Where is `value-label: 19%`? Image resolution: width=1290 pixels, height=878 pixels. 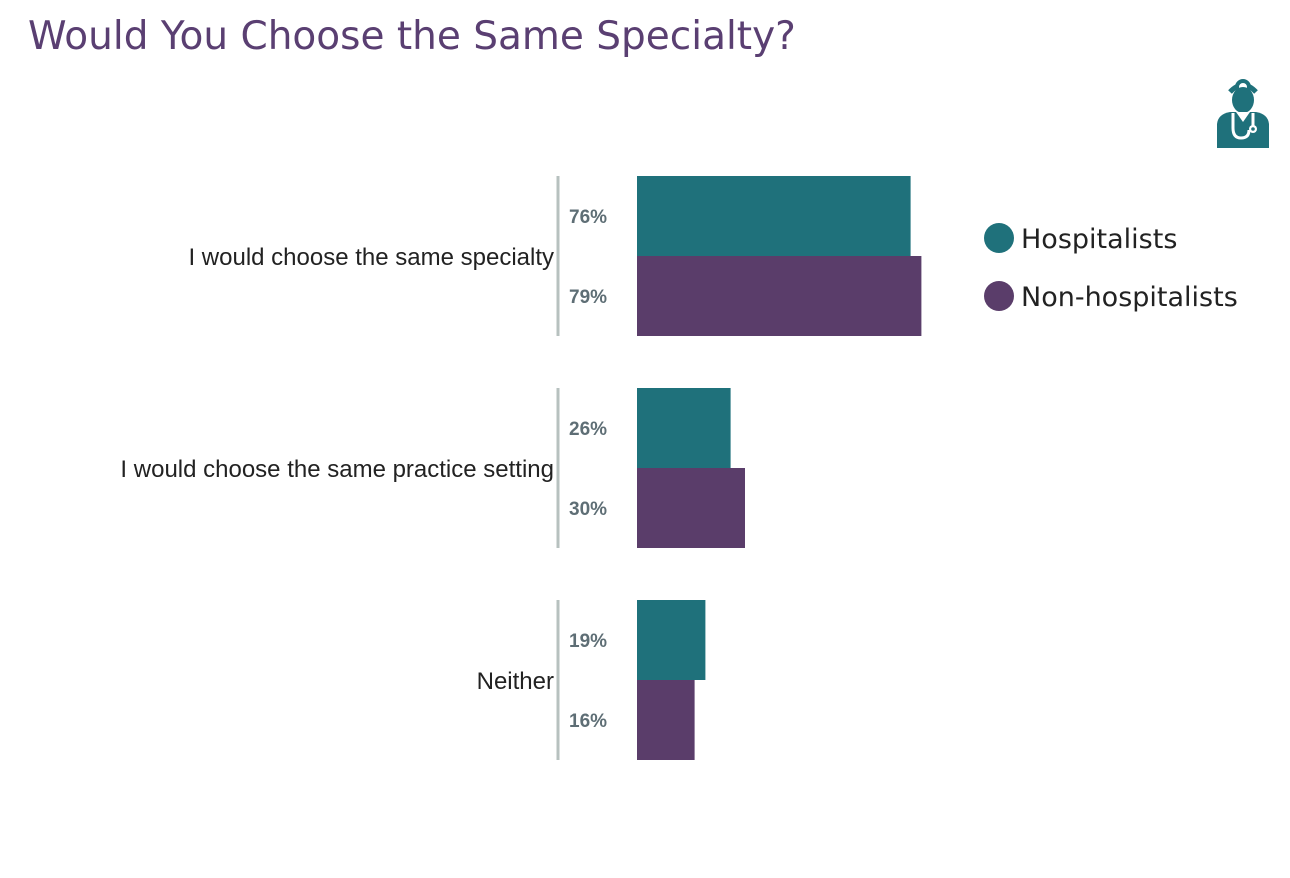
value-label: 19% is located at coordinates (588, 641).